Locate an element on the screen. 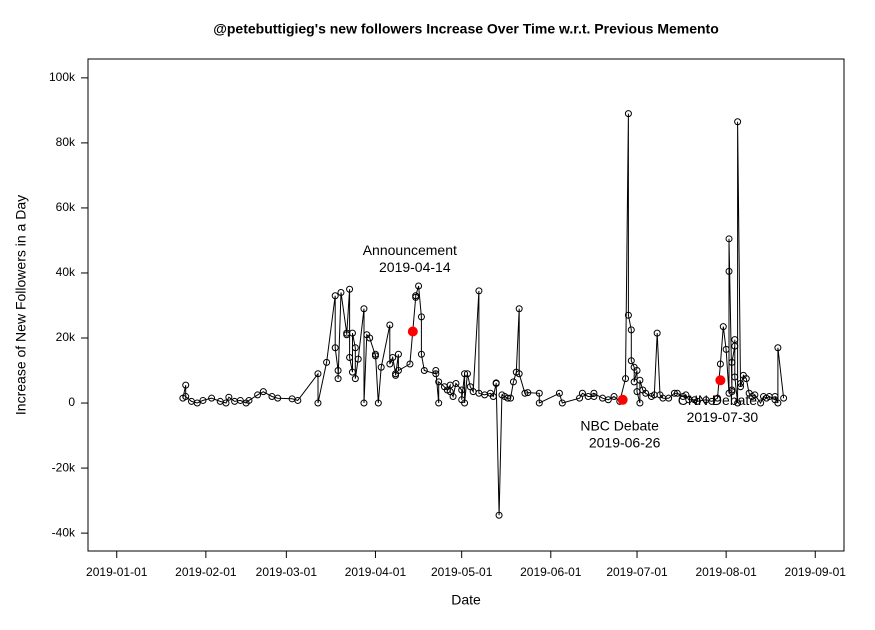 The width and height of the screenshot is (875, 630). x-tick-label: 2019-01-01 is located at coordinates (117, 572).